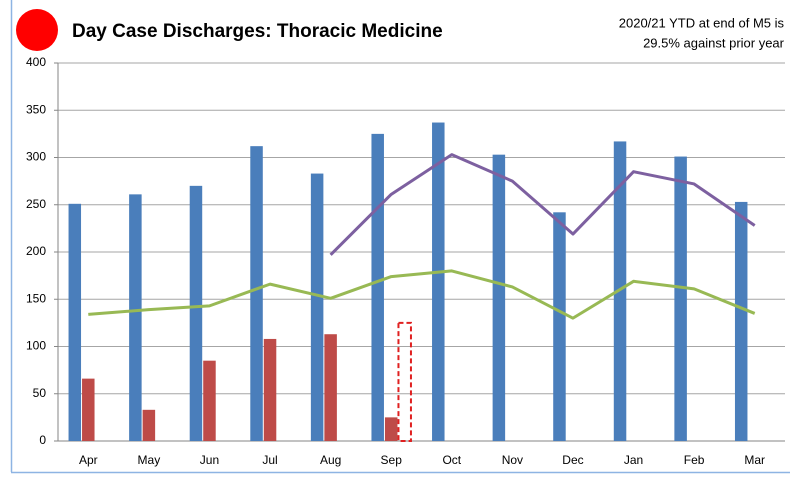 This screenshot has height=478, width=790. What do you see at coordinates (36, 157) in the screenshot?
I see `y-tick-label: 300` at bounding box center [36, 157].